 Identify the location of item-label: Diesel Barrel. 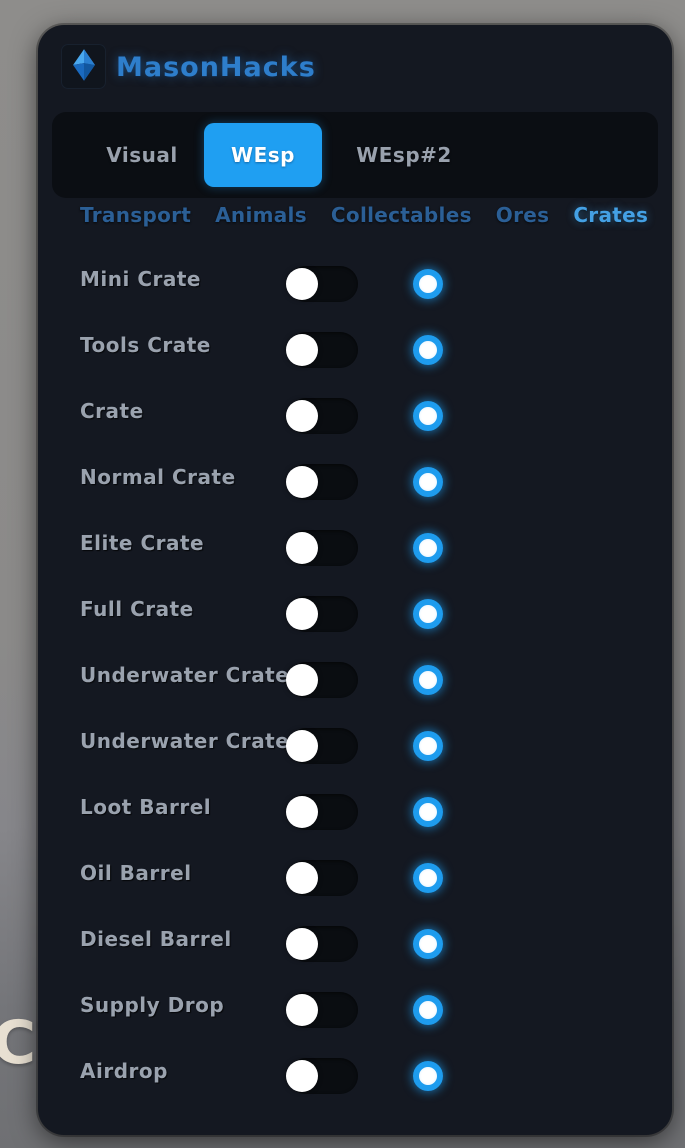
(156, 939).